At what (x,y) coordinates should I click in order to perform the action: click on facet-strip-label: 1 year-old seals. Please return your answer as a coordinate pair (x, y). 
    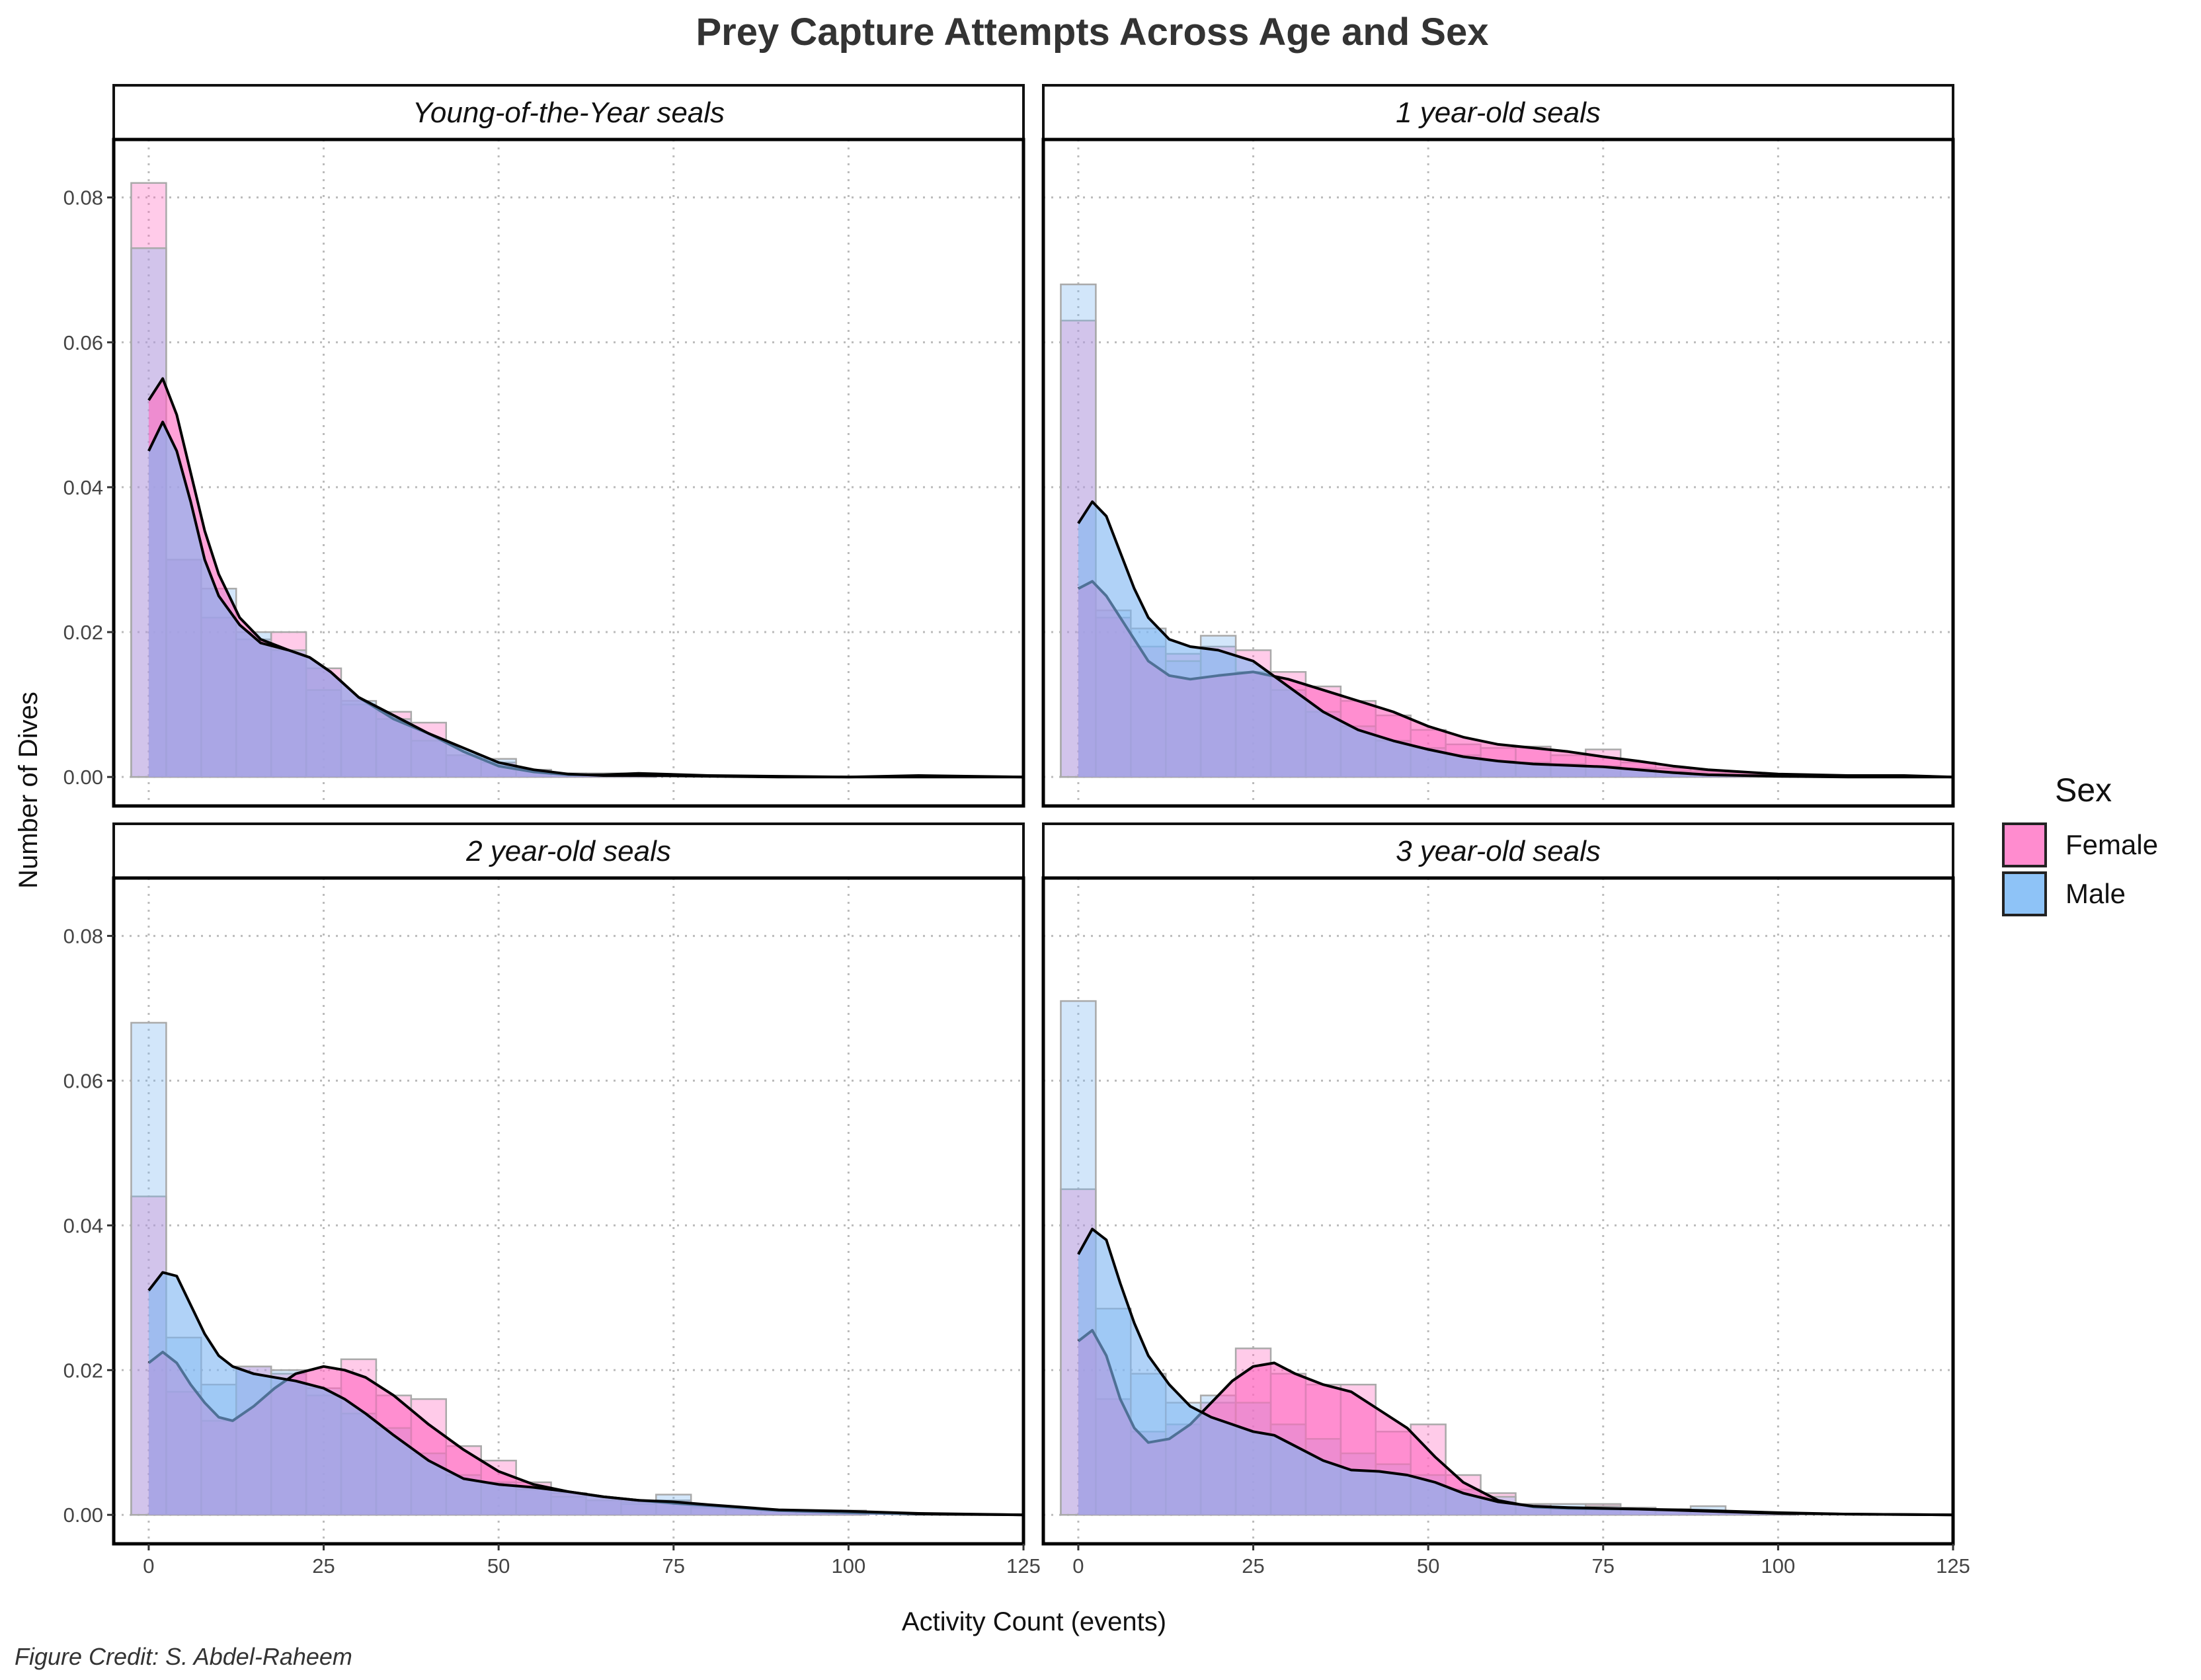
    Looking at the image, I should click on (1499, 113).